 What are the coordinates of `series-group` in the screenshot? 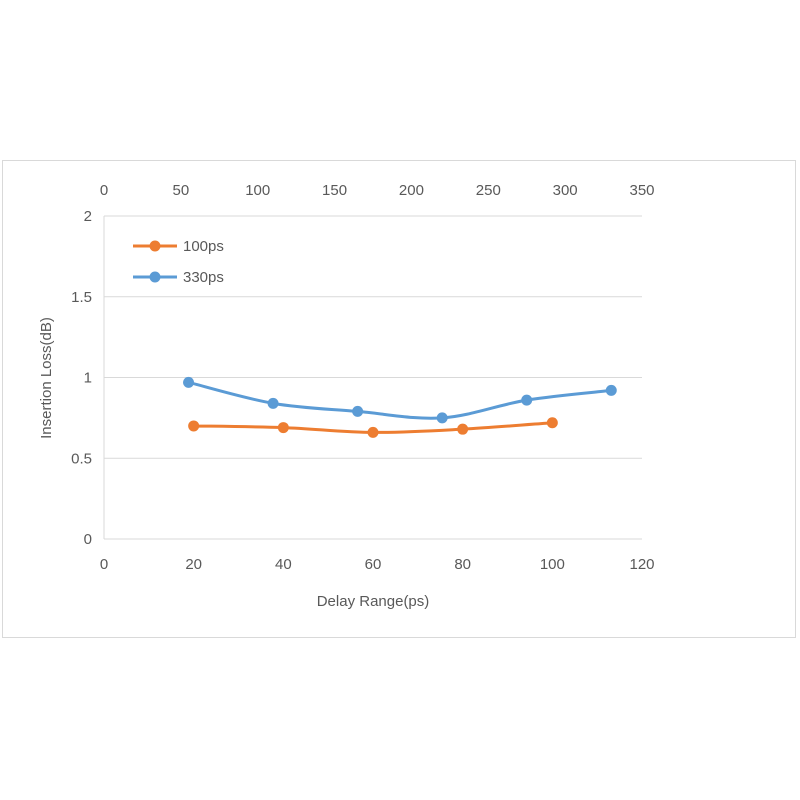 It's located at (400, 407).